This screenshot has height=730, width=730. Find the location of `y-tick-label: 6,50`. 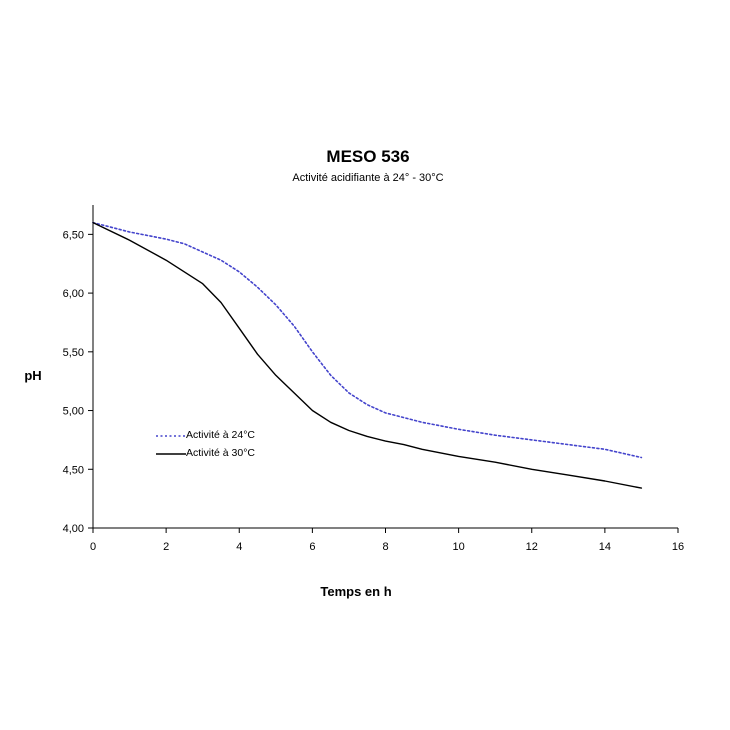

y-tick-label: 6,50 is located at coordinates (73, 235).